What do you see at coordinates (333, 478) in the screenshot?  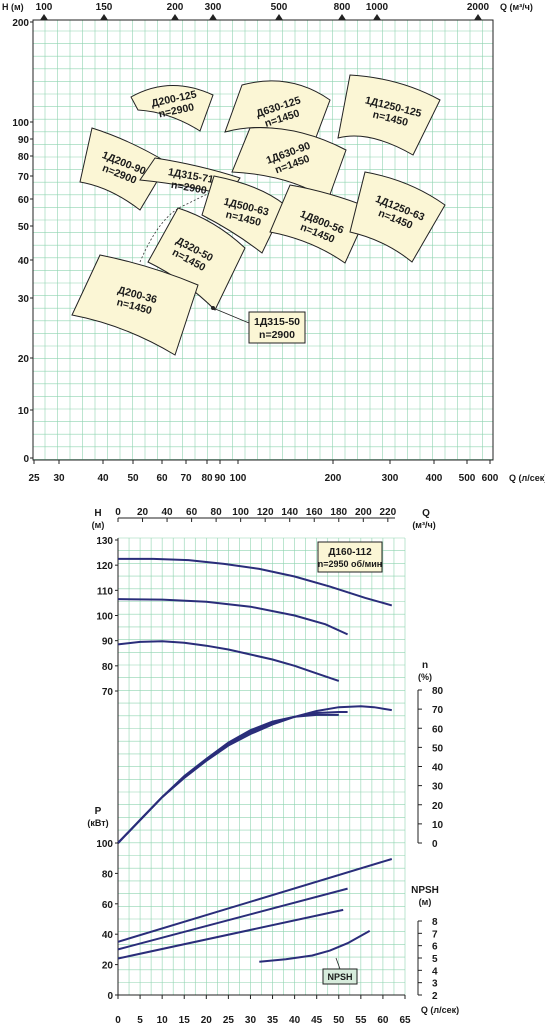 I see `map-bottom-tick-label: 200` at bounding box center [333, 478].